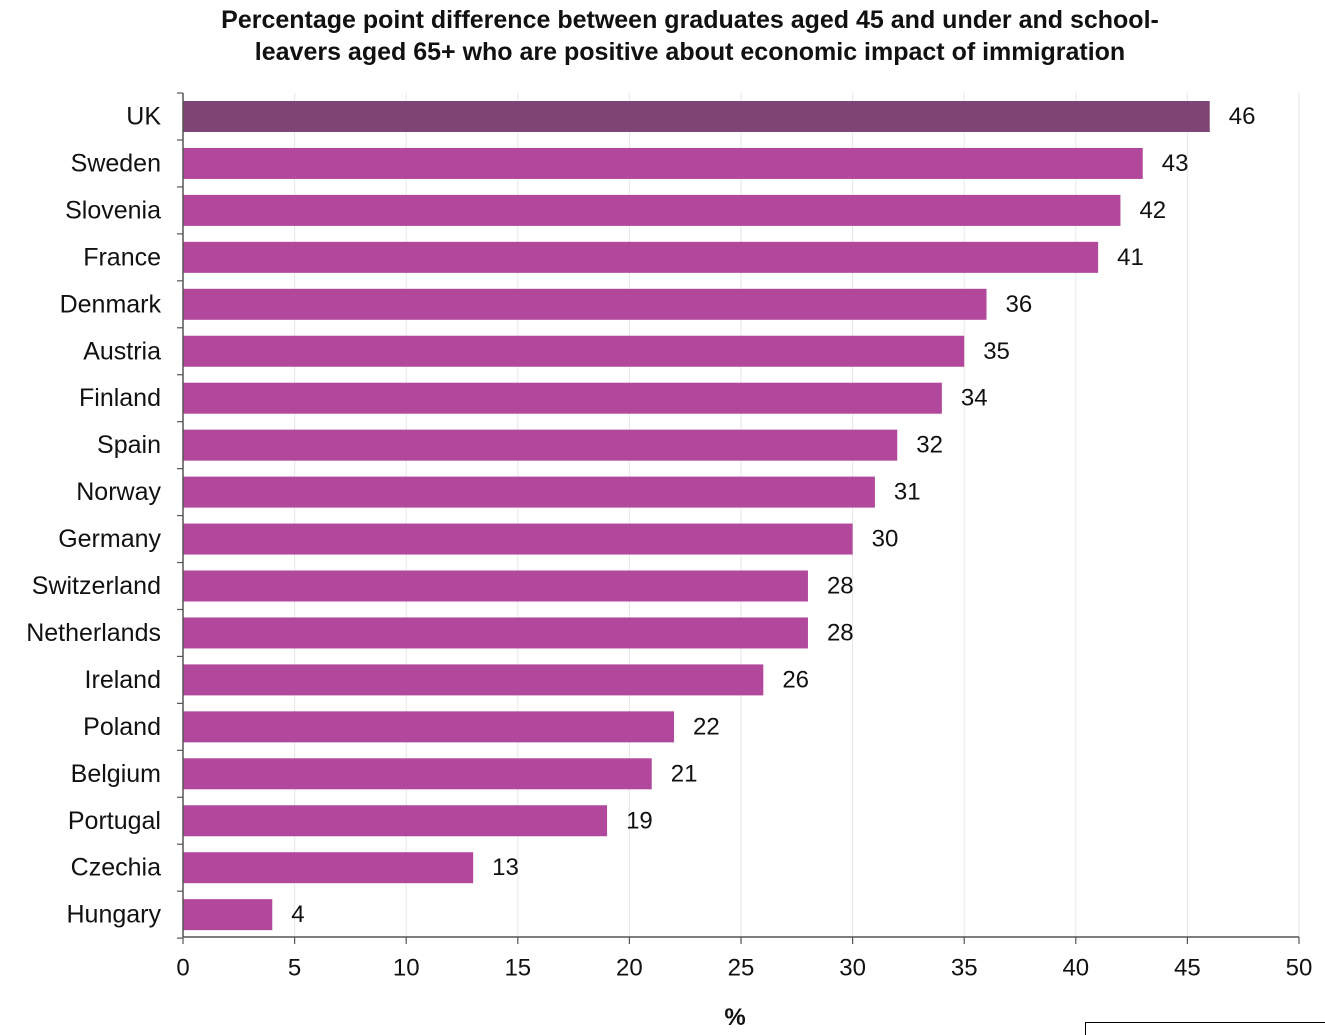 This screenshot has width=1325, height=1035. I want to click on data-label: 35, so click(996, 351).